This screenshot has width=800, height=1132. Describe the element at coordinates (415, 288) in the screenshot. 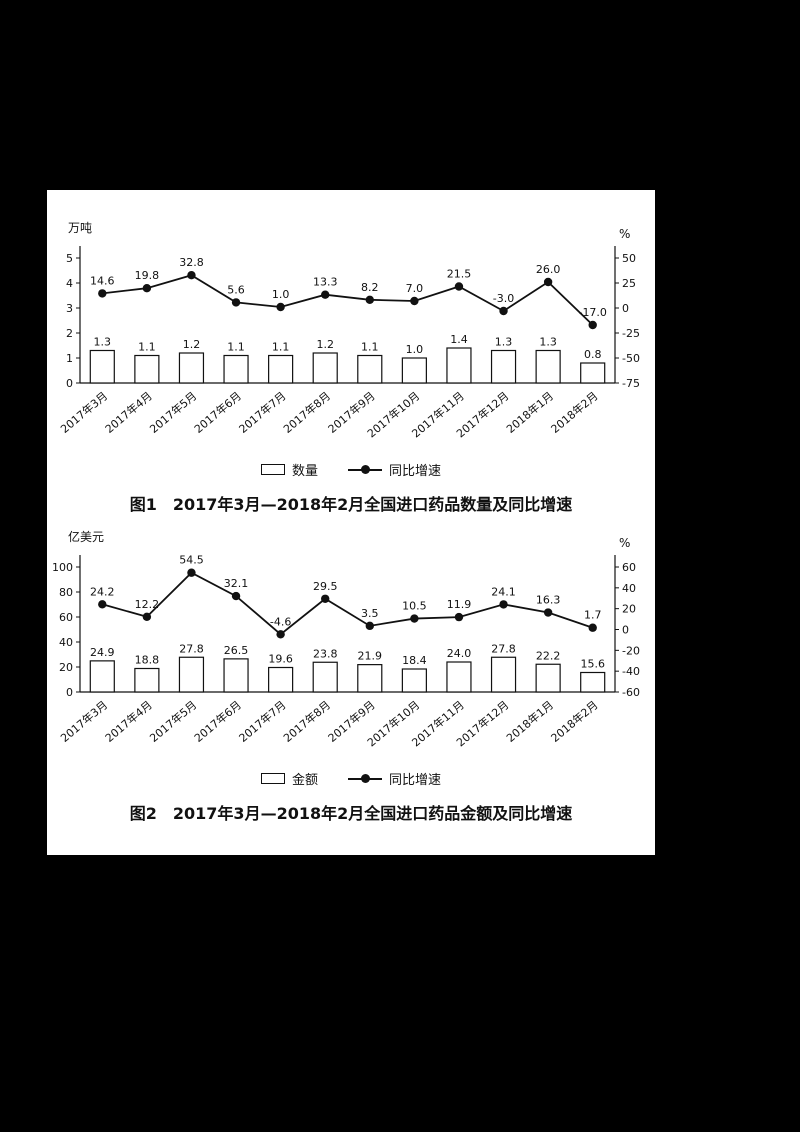

I see `line-value-label: 7.0` at that location.